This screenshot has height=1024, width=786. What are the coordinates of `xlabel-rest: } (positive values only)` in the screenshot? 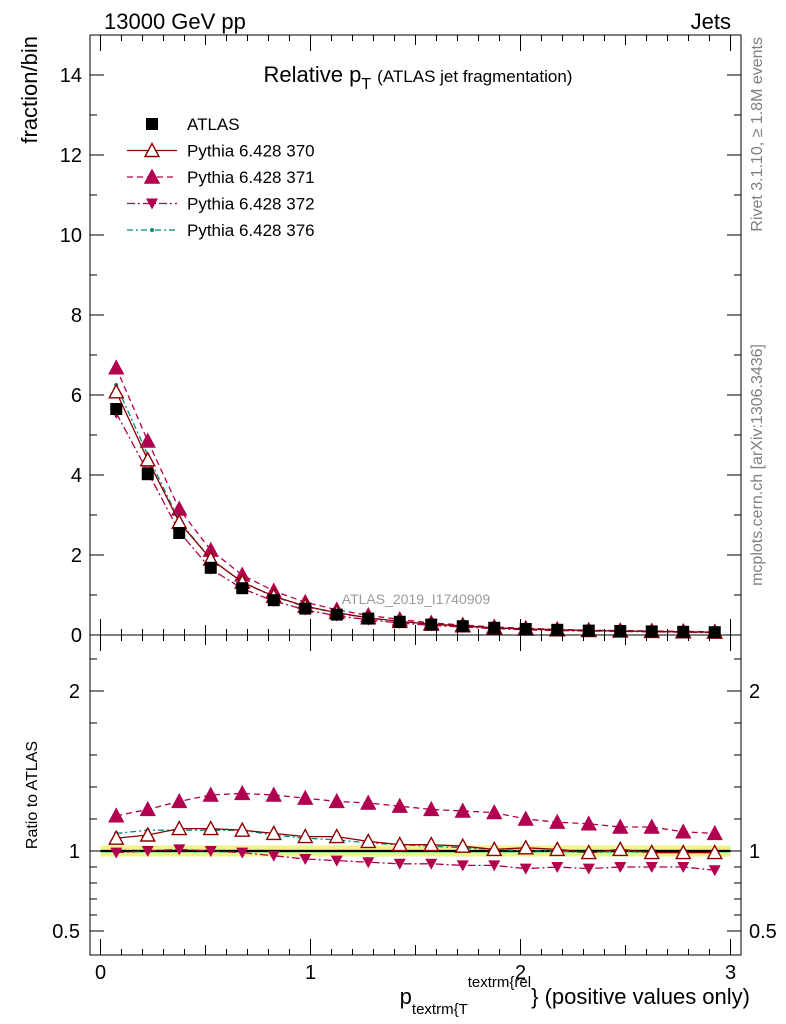 It's located at (640, 996).